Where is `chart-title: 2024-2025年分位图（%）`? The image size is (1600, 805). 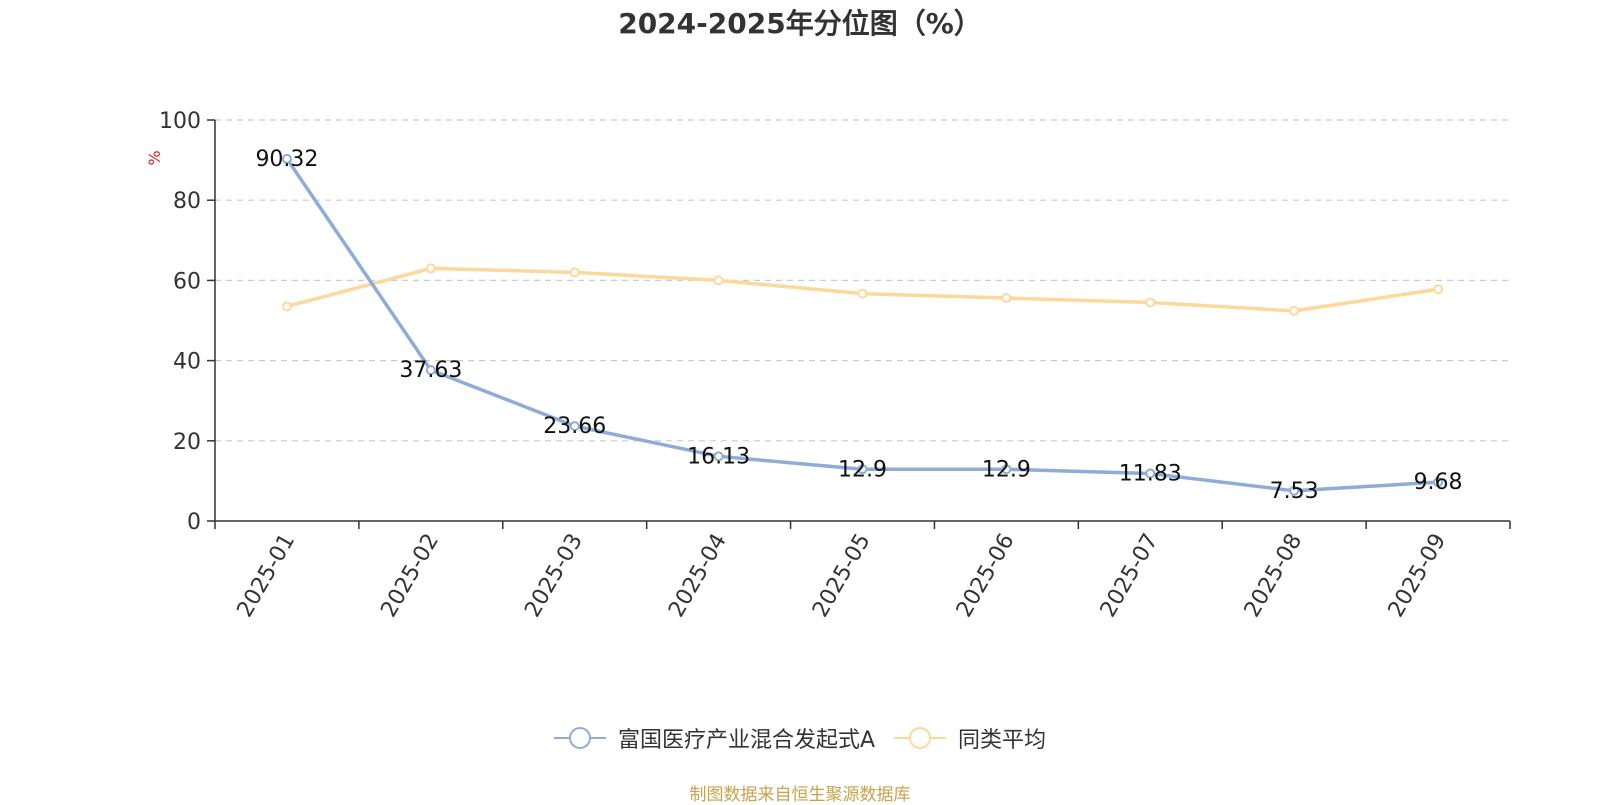 chart-title: 2024-2025年分位图（%） is located at coordinates (800, 23).